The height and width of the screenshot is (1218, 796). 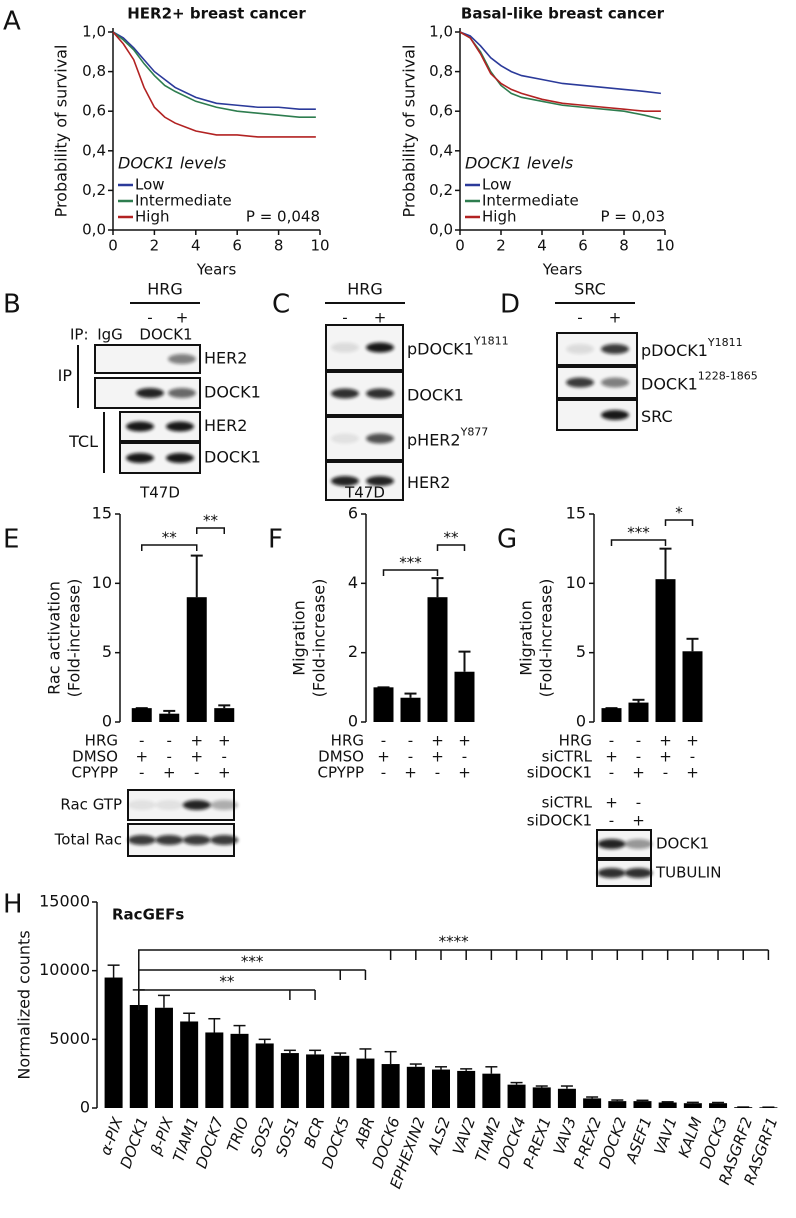 I want to click on condition-name: siDOCK1, so click(x=559, y=821).